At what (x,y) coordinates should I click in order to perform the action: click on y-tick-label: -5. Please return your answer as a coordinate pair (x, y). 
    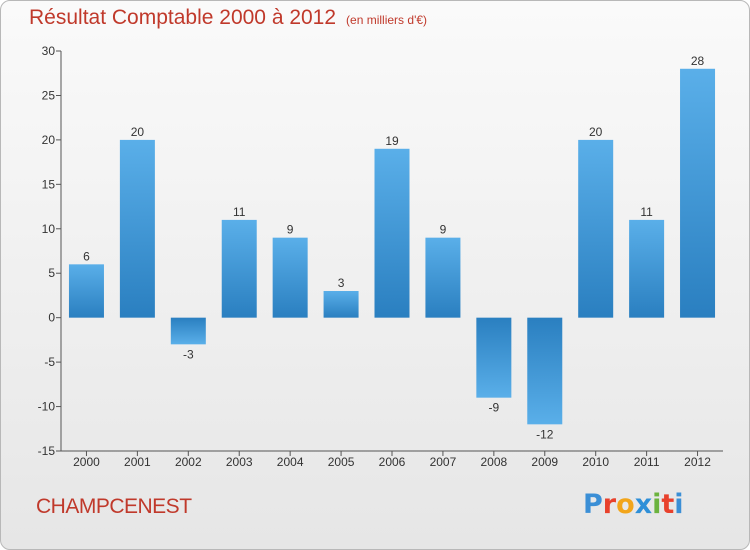
    Looking at the image, I should click on (49, 362).